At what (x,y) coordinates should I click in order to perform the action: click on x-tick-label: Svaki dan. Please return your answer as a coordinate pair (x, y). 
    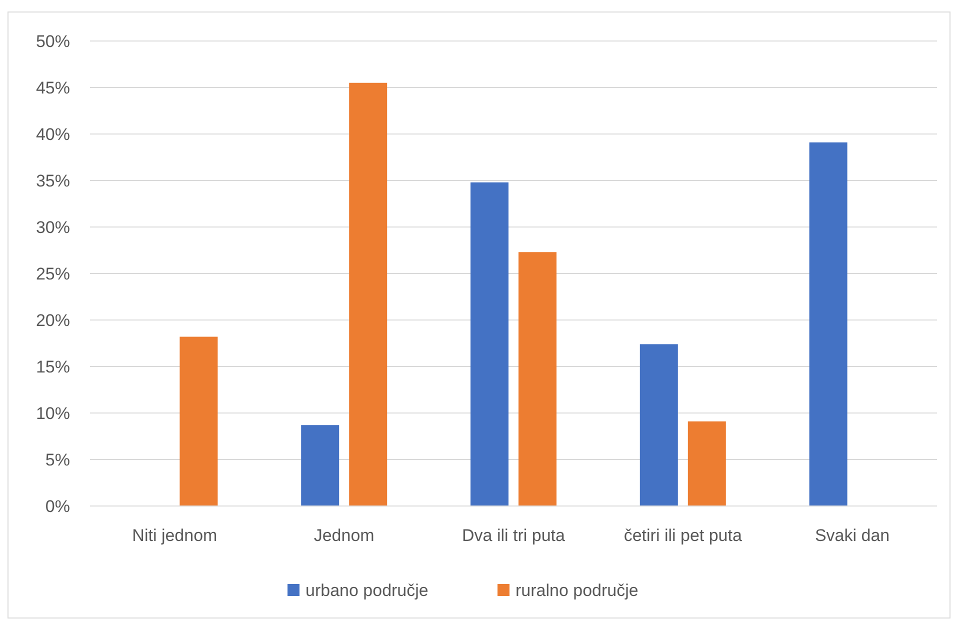
    Looking at the image, I should click on (852, 535).